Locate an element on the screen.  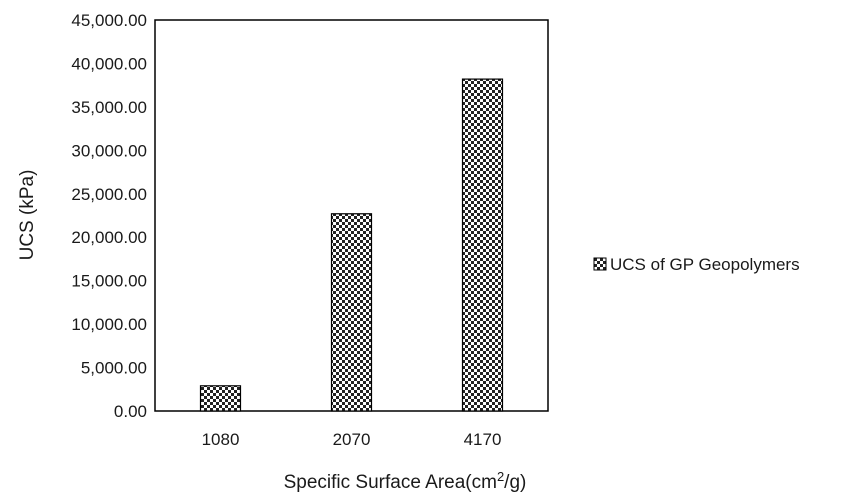
y-tick-label: 15,000.00 is located at coordinates (109, 281).